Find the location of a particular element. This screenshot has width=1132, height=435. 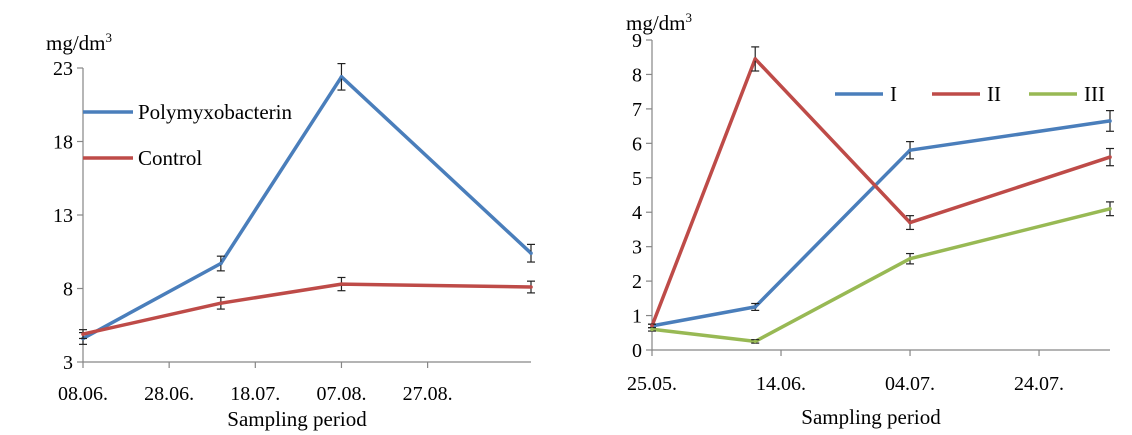

y-tick-label: 1 is located at coordinates (637, 317).